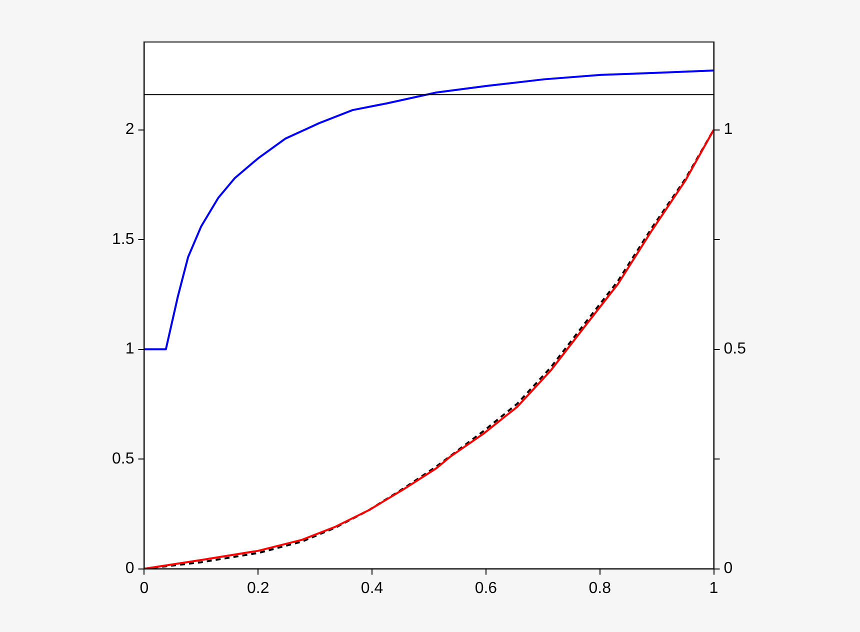  Describe the element at coordinates (728, 569) in the screenshot. I see `y2-tick-label: 0` at that location.